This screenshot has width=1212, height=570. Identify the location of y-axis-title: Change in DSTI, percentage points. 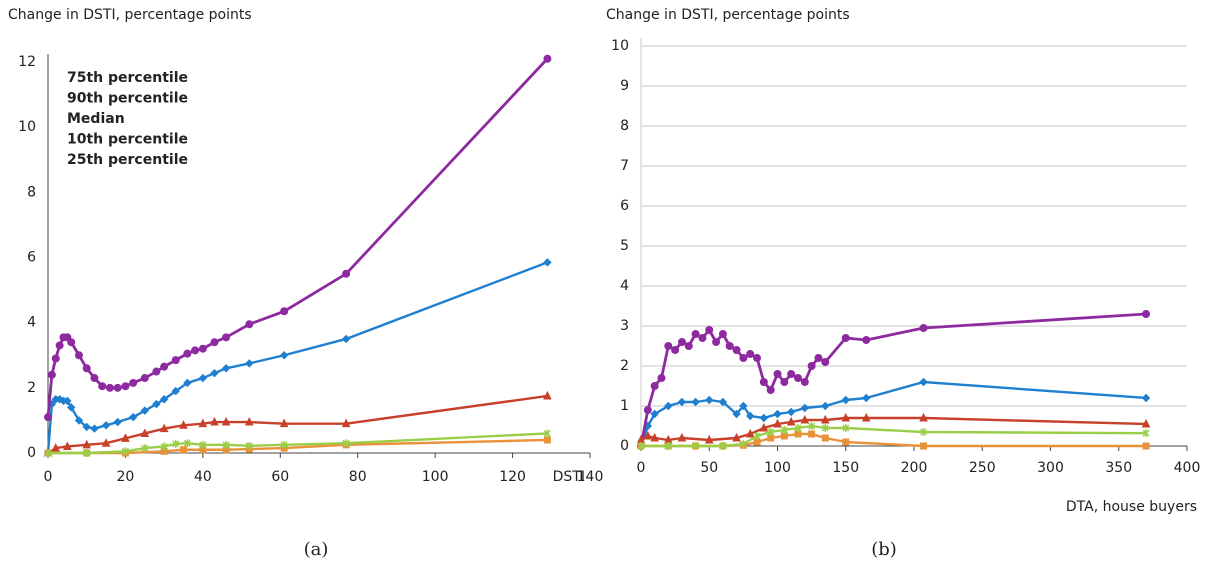
(728, 15).